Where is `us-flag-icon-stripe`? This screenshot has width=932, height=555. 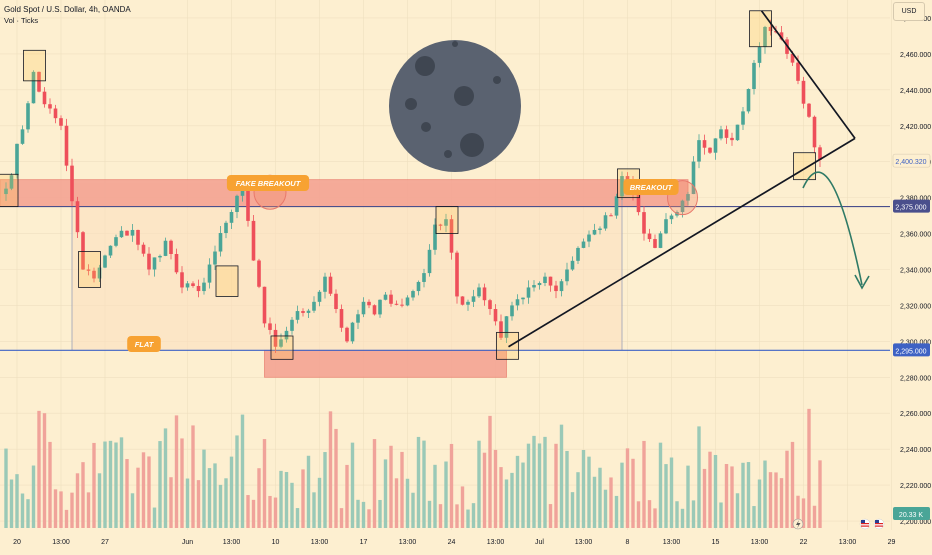
us-flag-icon-stripe is located at coordinates (865, 526).